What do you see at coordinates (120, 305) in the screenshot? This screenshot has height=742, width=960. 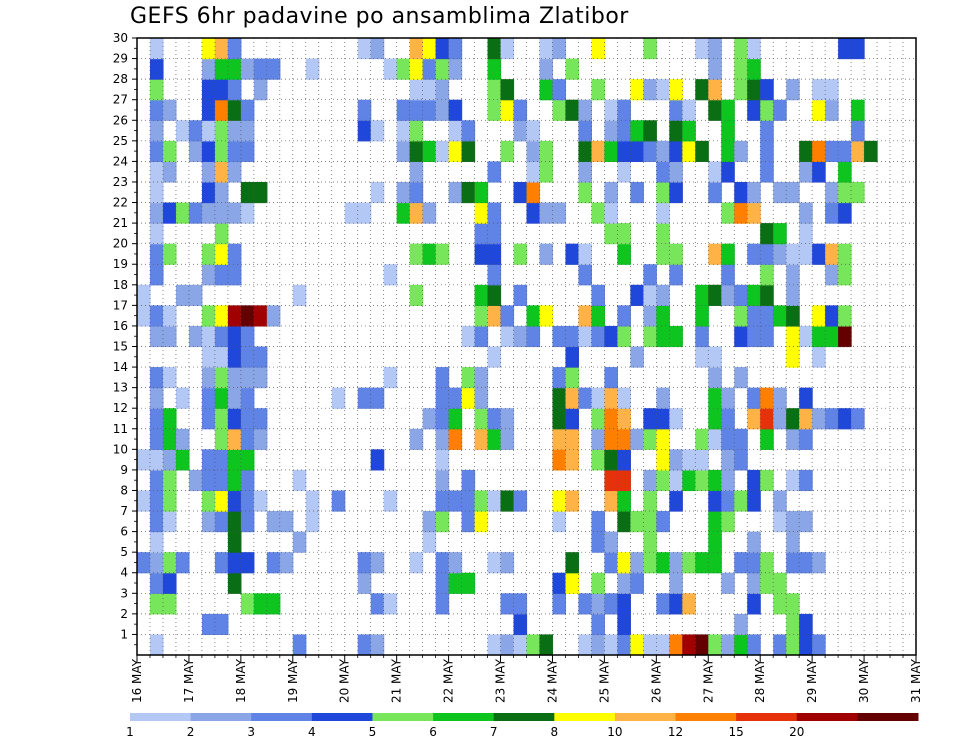 I see `y-tick-label: 17` at bounding box center [120, 305].